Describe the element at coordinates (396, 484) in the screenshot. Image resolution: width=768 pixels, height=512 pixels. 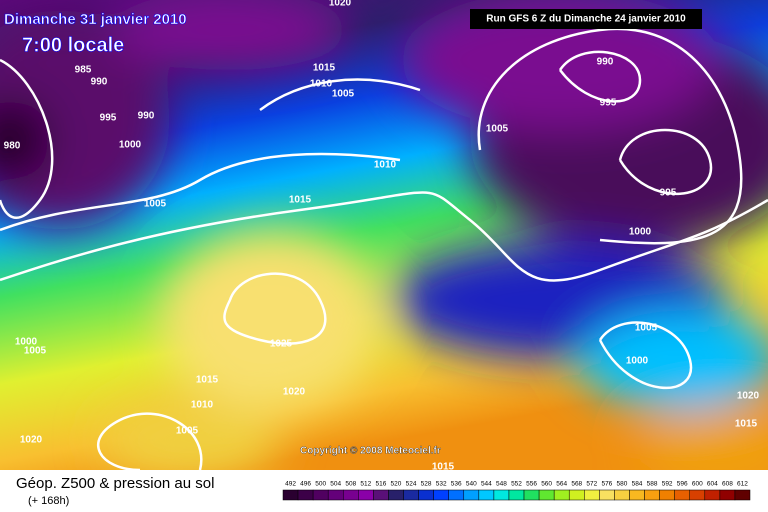
I see `scale-label: 520` at that location.